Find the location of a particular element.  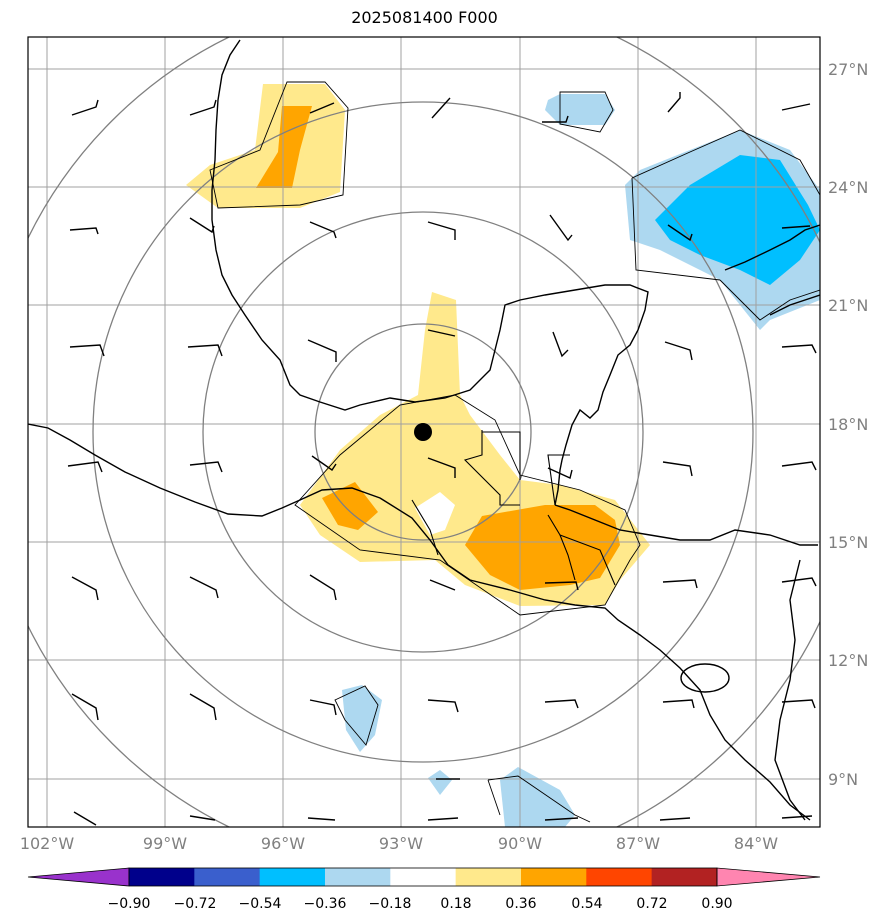

storm-center-dot is located at coordinates (423, 432).